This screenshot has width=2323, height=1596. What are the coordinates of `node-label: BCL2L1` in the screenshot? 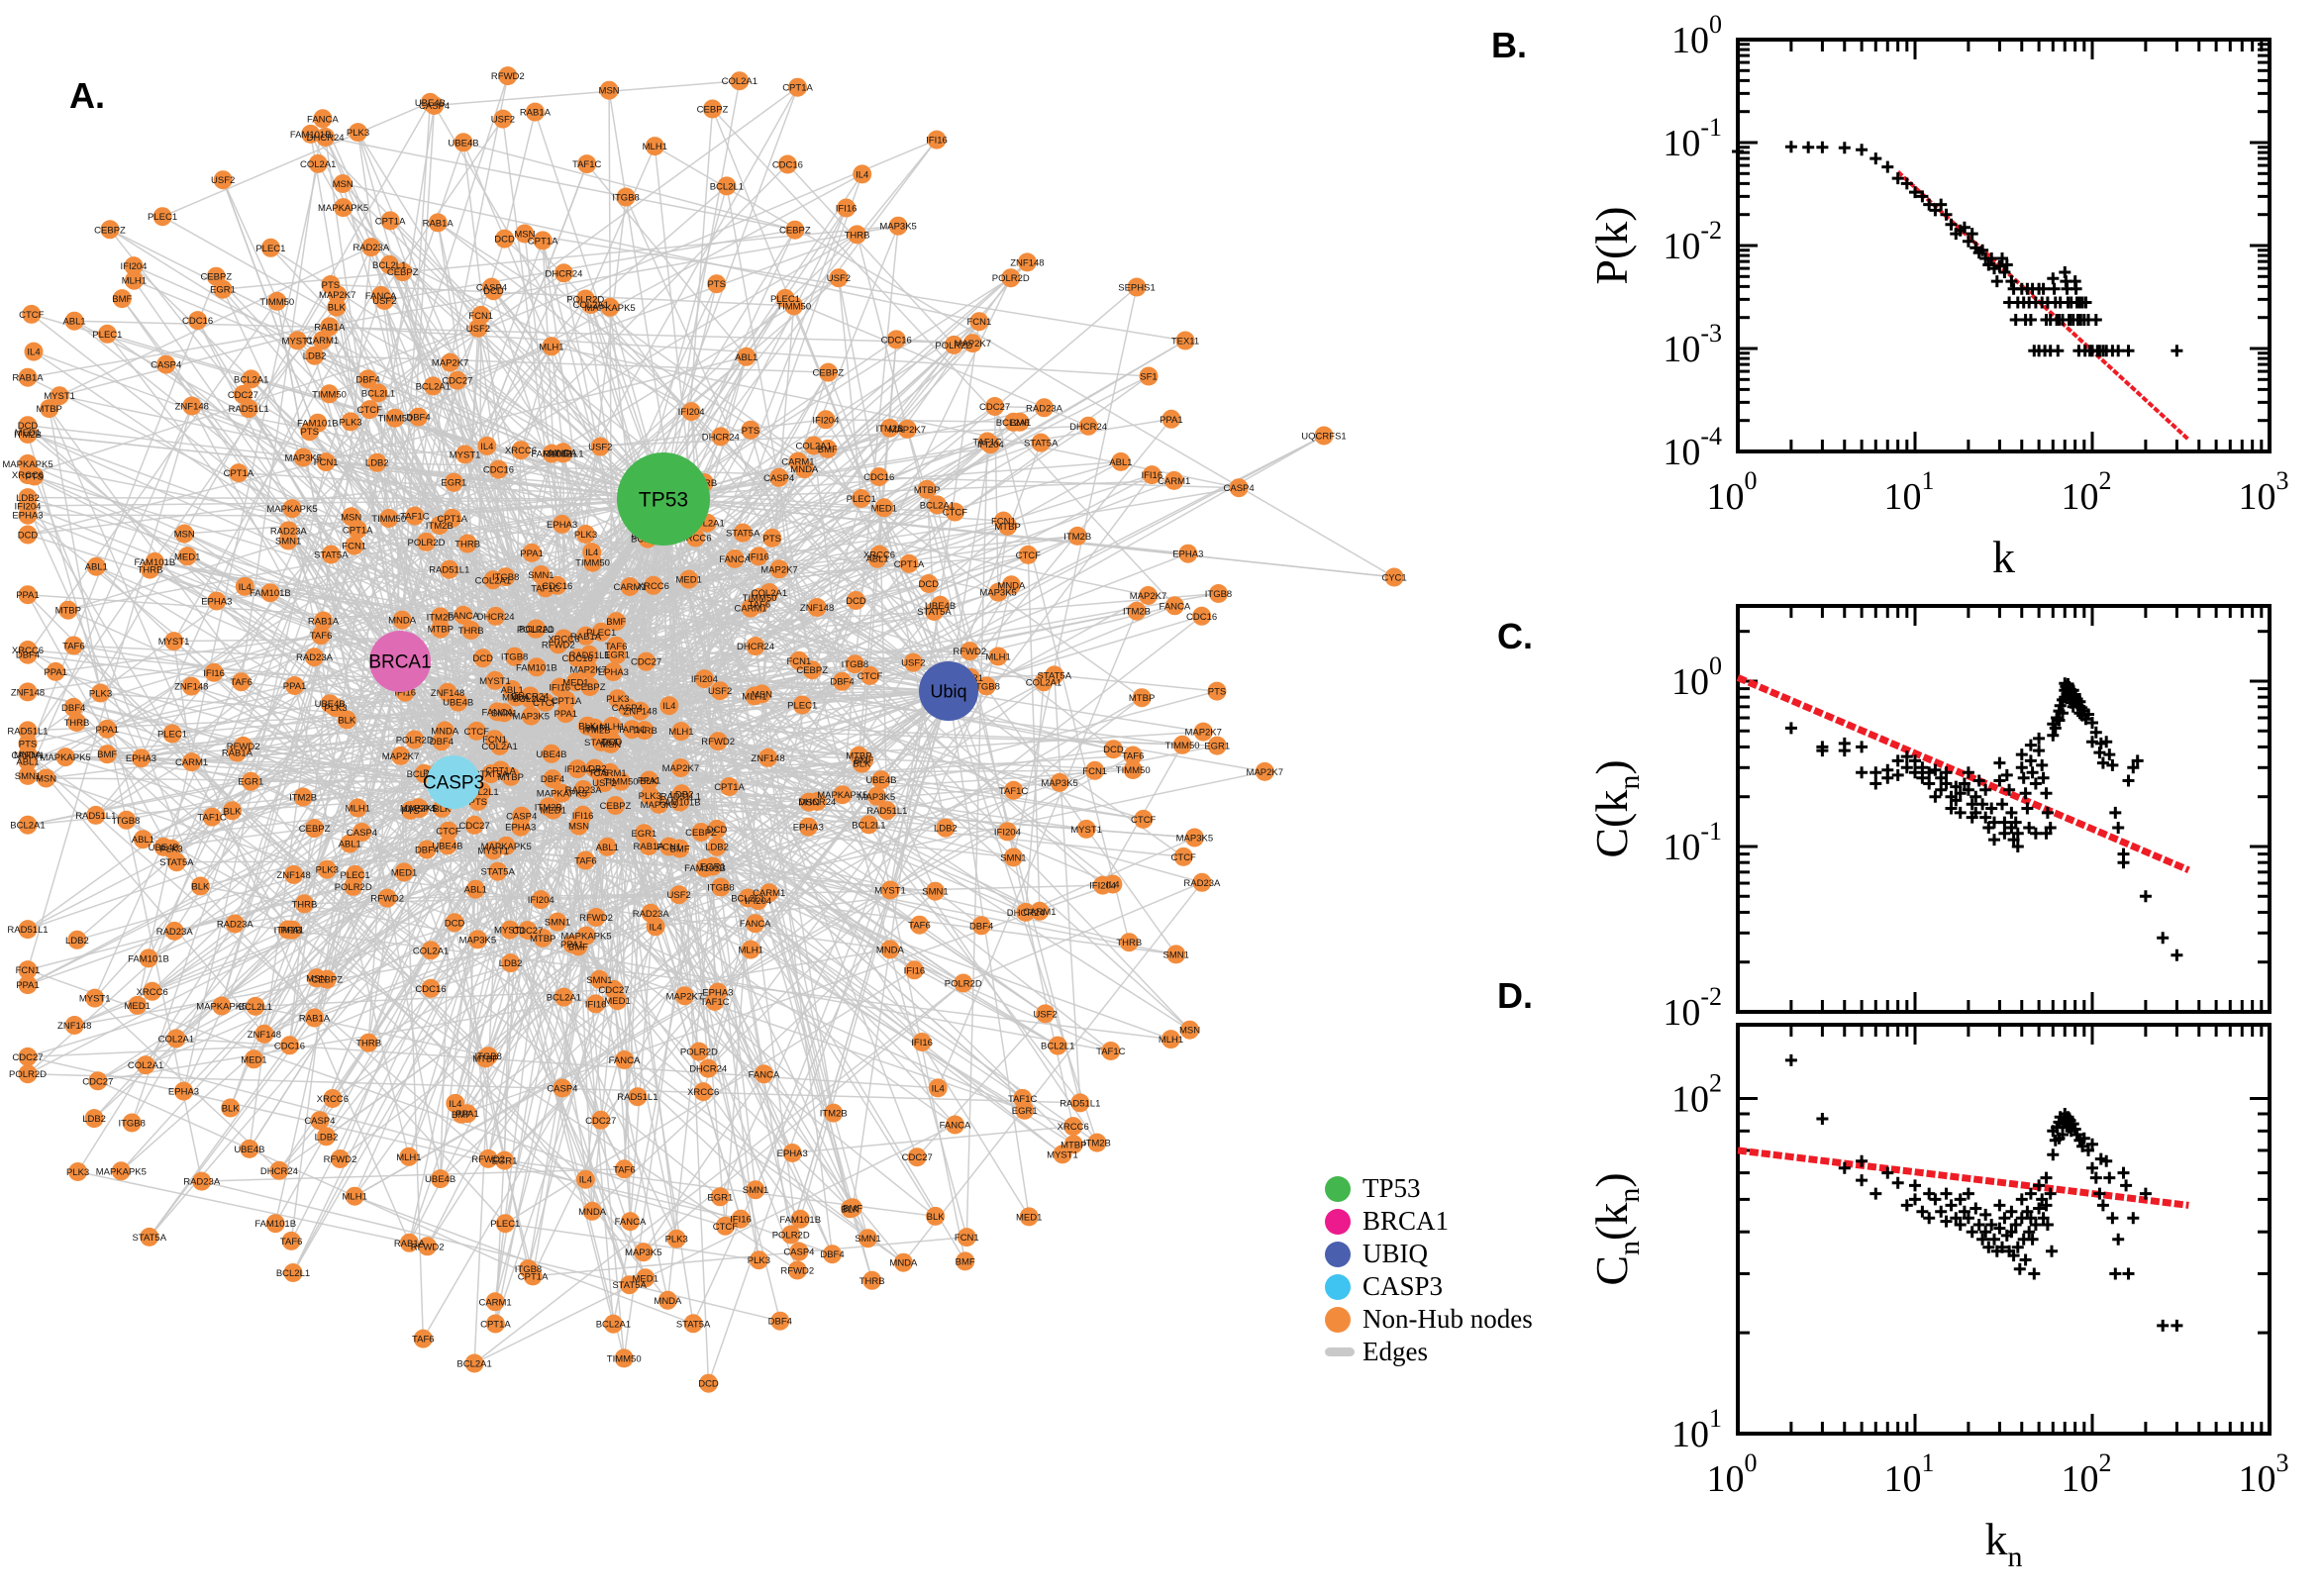 It's located at (293, 1273).